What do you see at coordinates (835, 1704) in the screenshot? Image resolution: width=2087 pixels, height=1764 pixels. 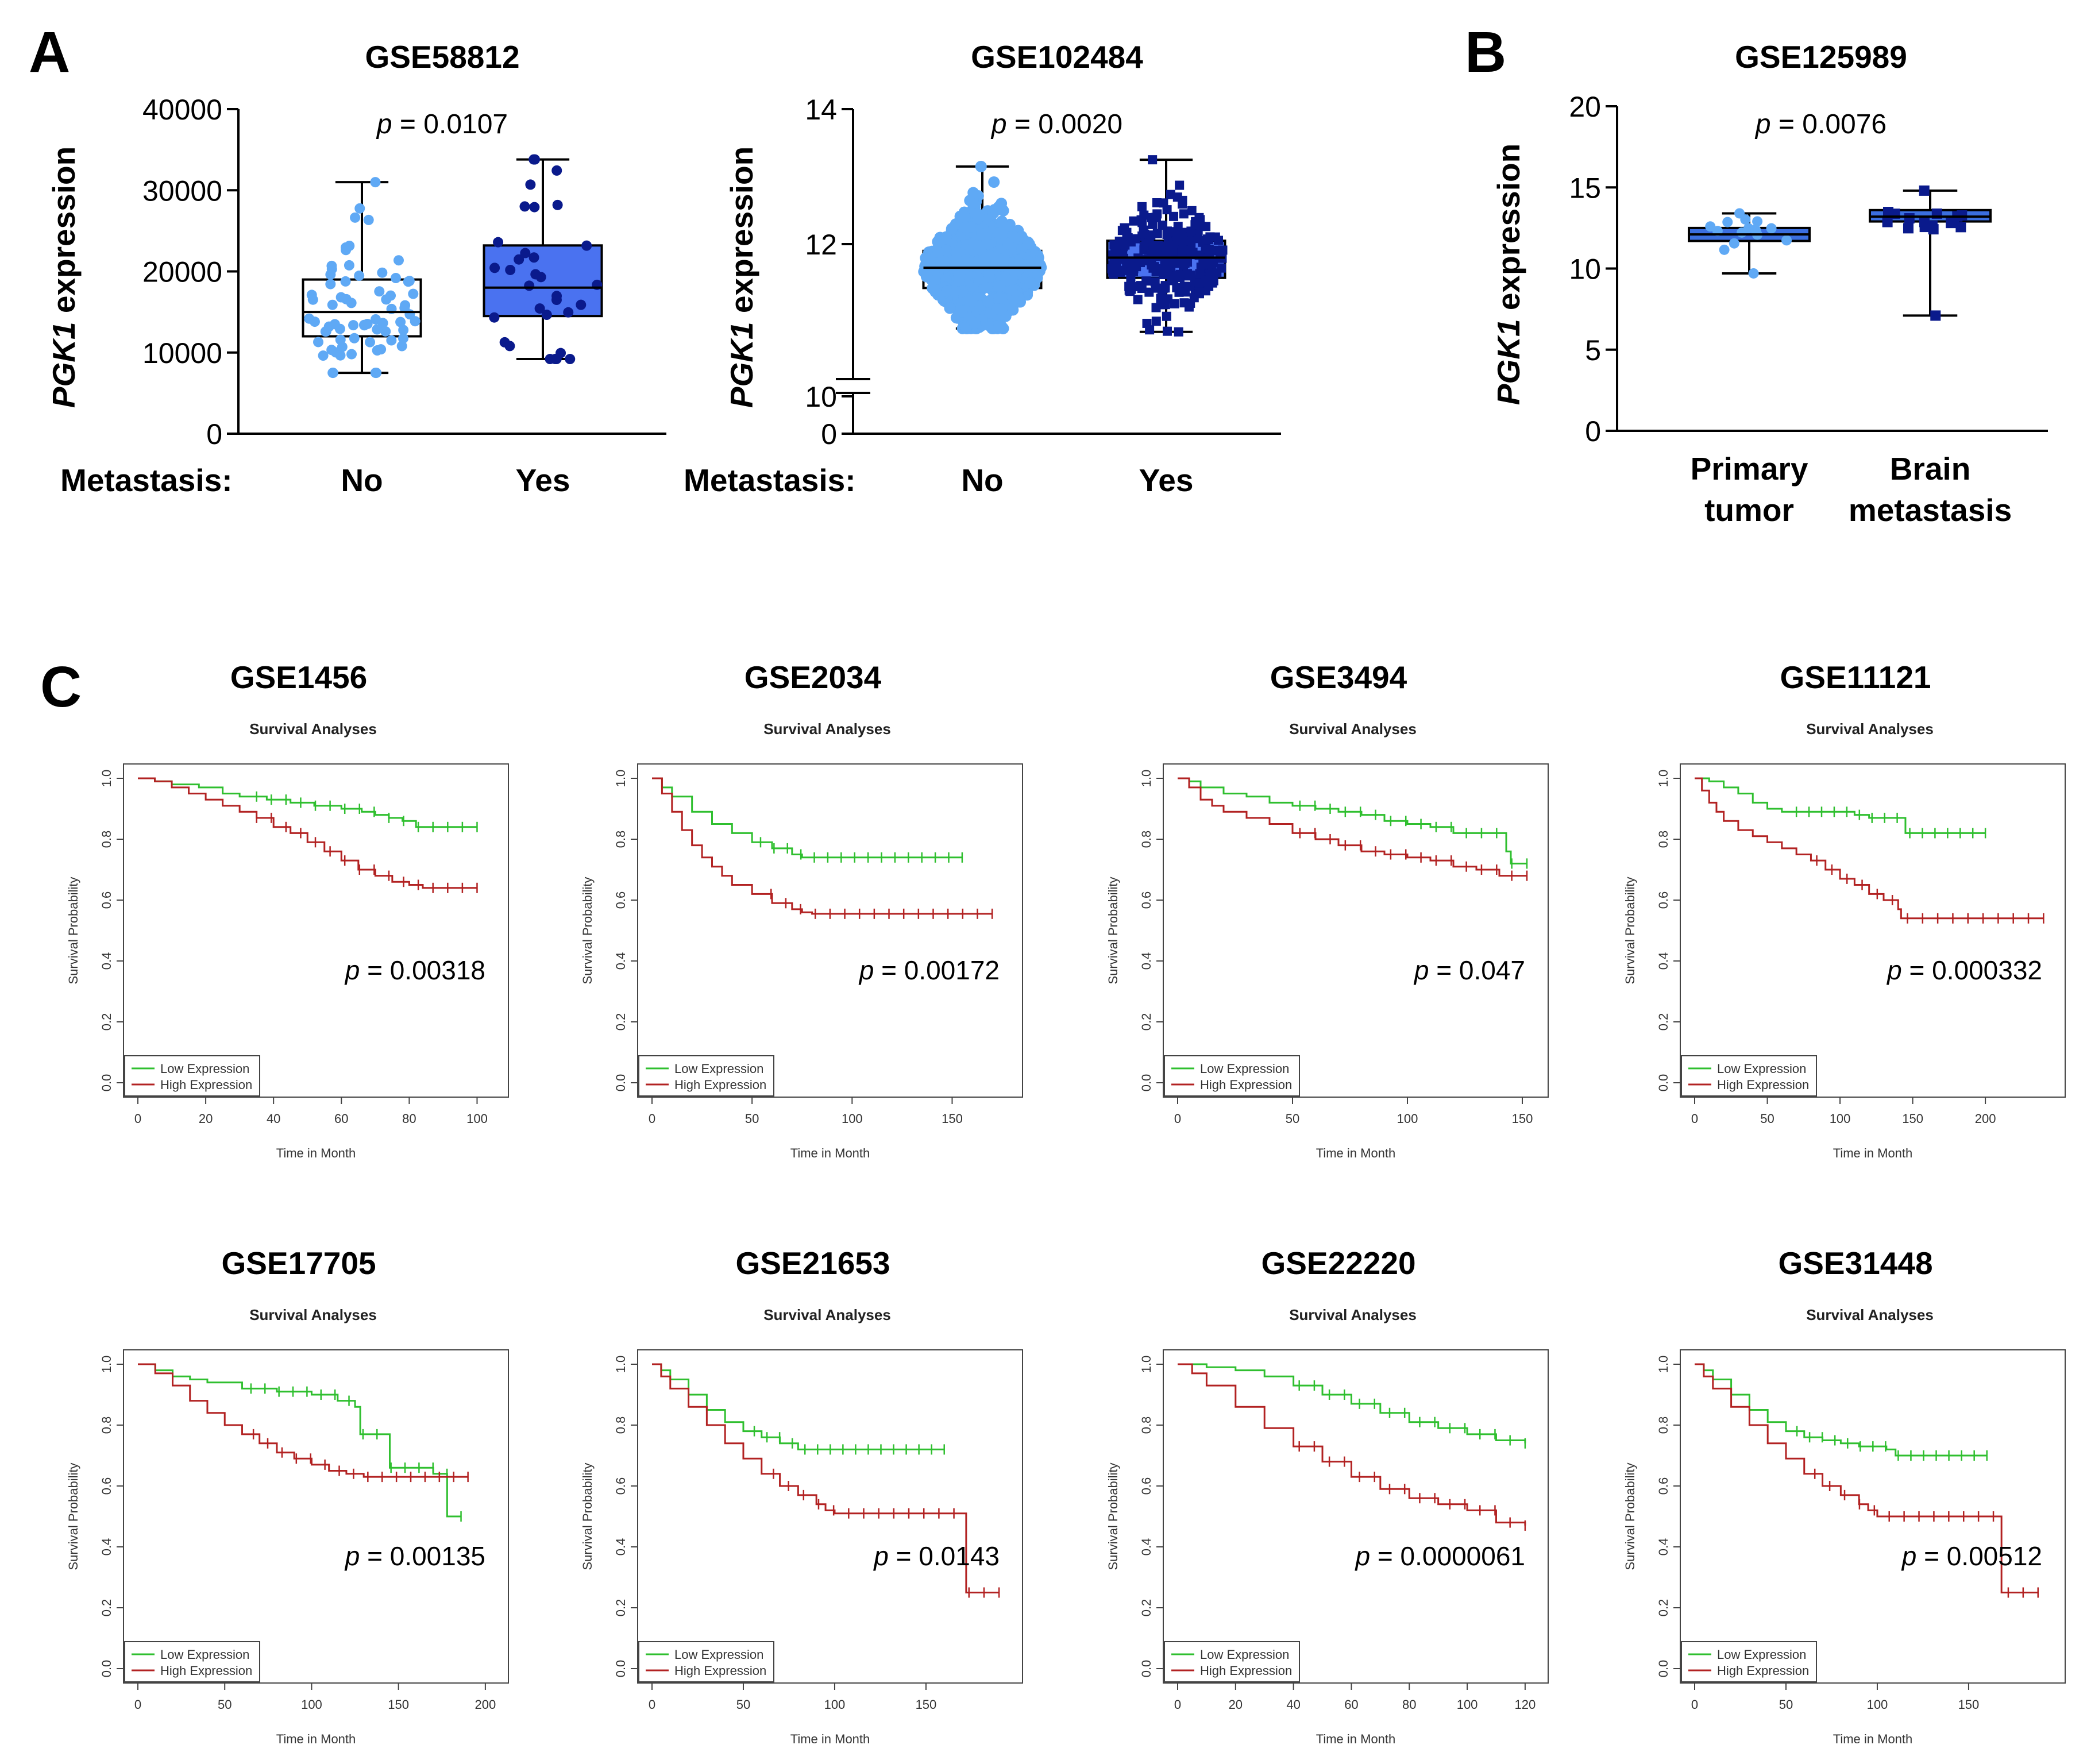 I see `x-tick-label: 100` at bounding box center [835, 1704].